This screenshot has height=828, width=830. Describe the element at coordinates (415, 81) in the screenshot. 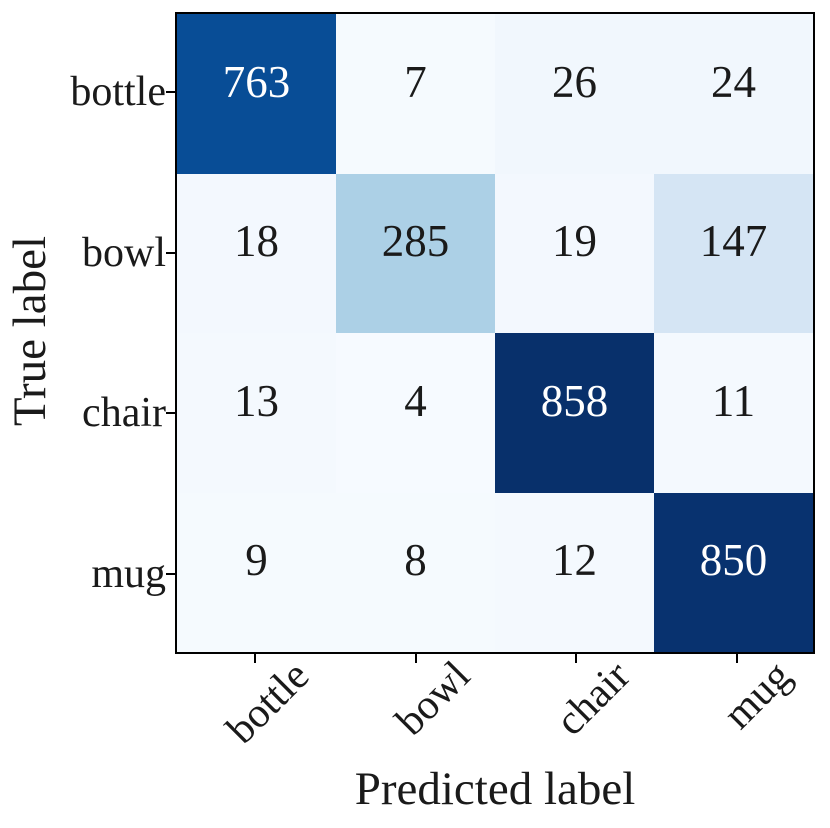

I see `cell-value: 7` at that location.